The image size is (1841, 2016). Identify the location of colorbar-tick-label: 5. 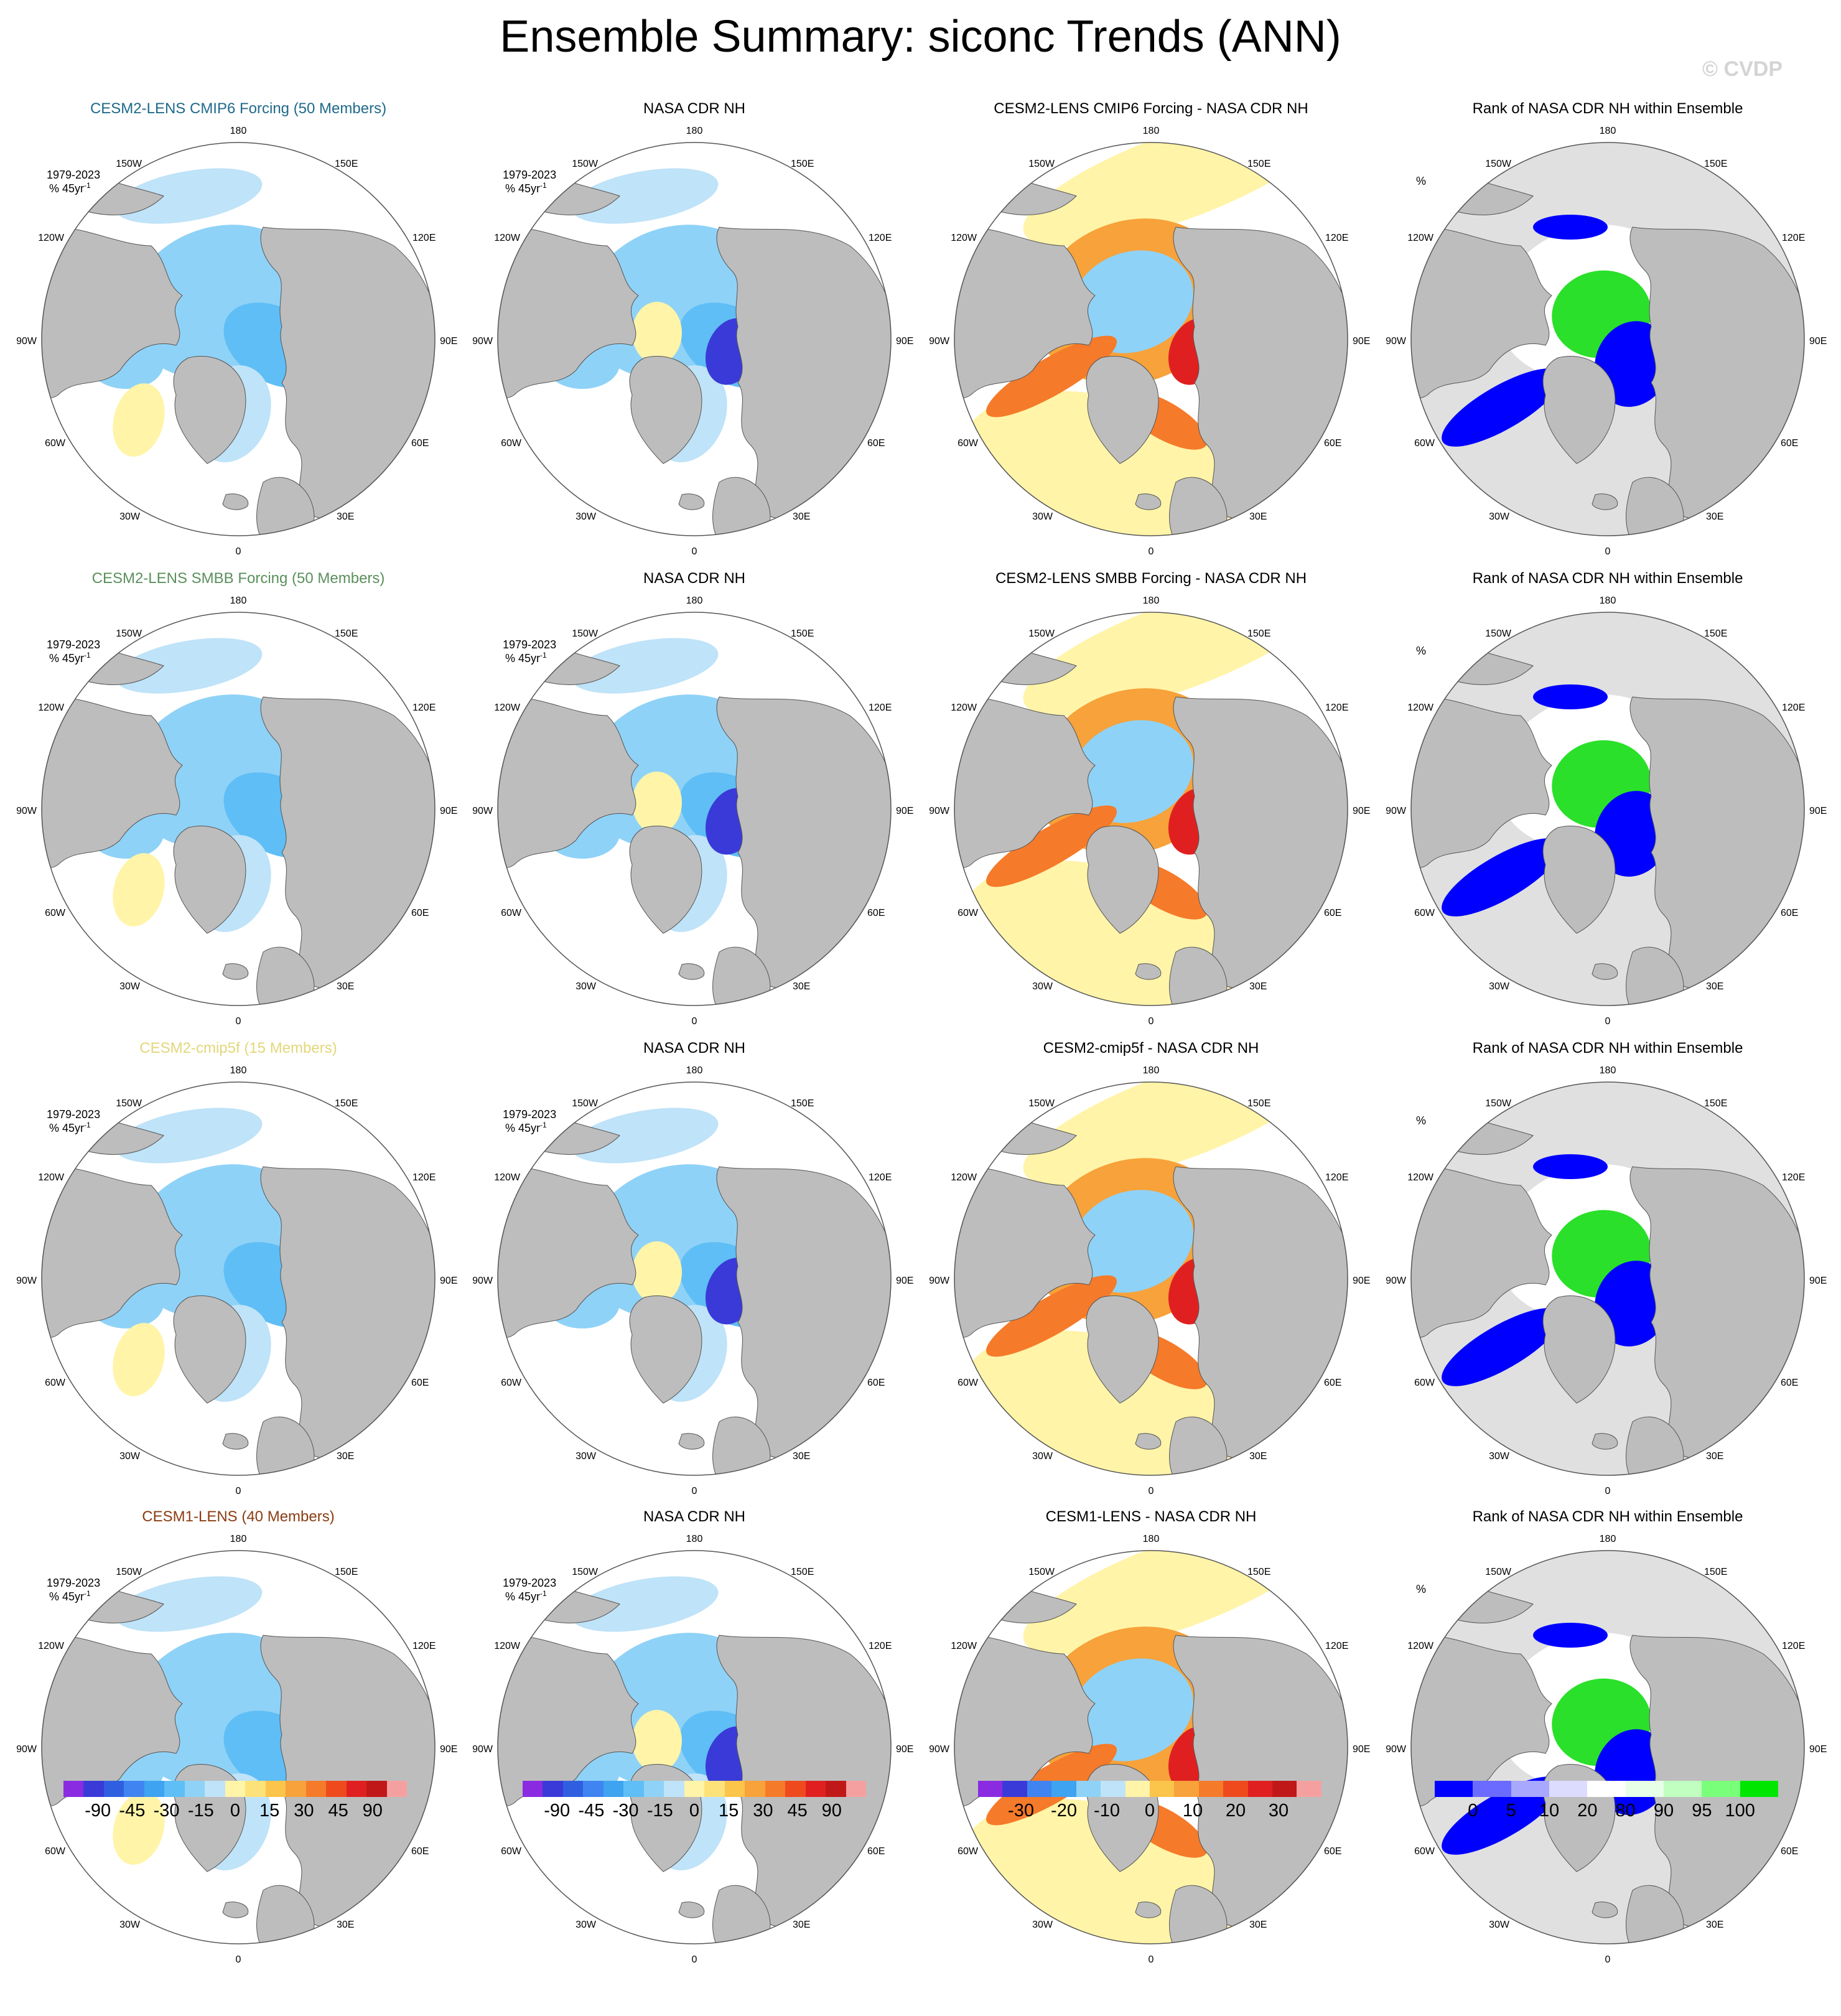
(1511, 1811).